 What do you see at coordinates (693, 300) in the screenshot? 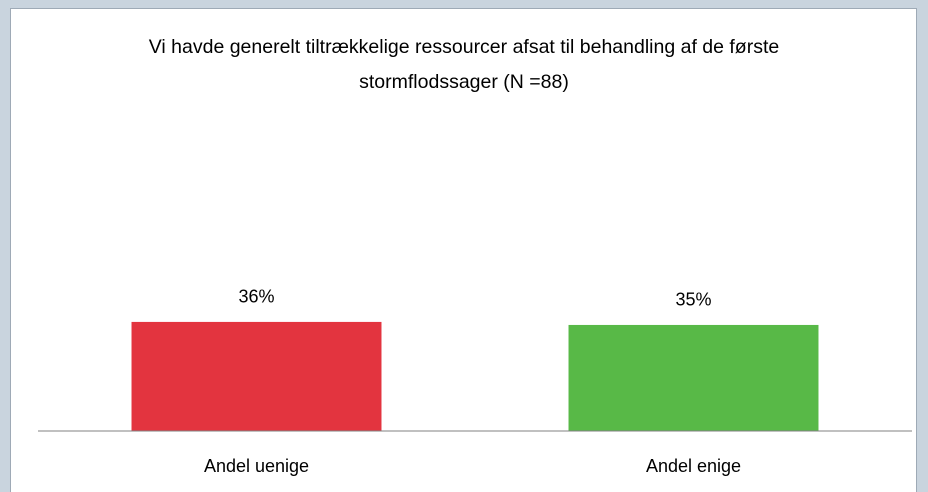
I see `value-label: 35%` at bounding box center [693, 300].